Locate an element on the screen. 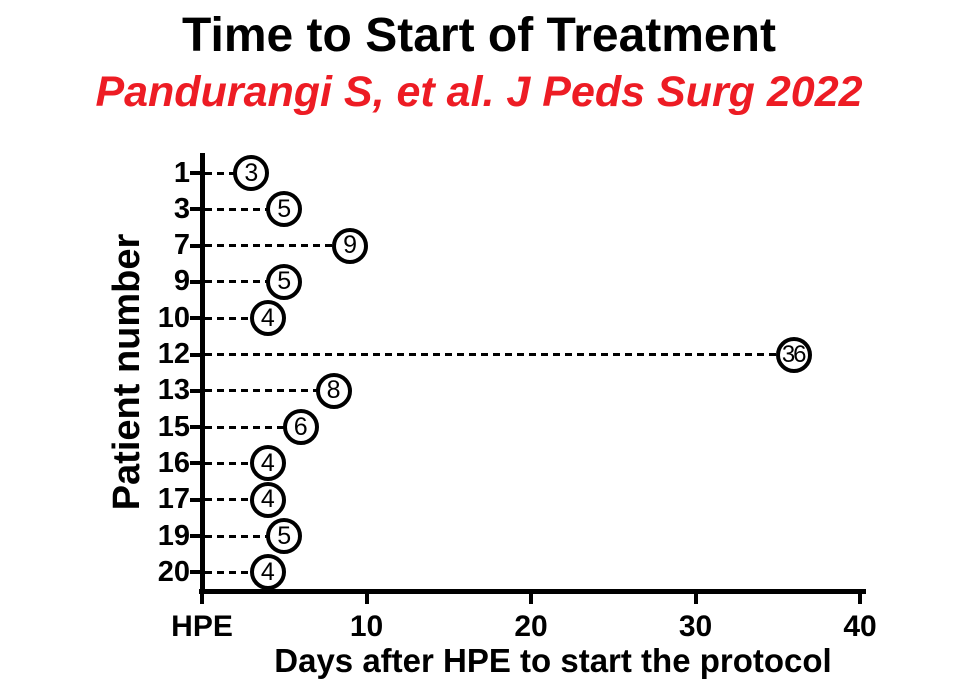  data-point-circle: 3 is located at coordinates (251, 173).